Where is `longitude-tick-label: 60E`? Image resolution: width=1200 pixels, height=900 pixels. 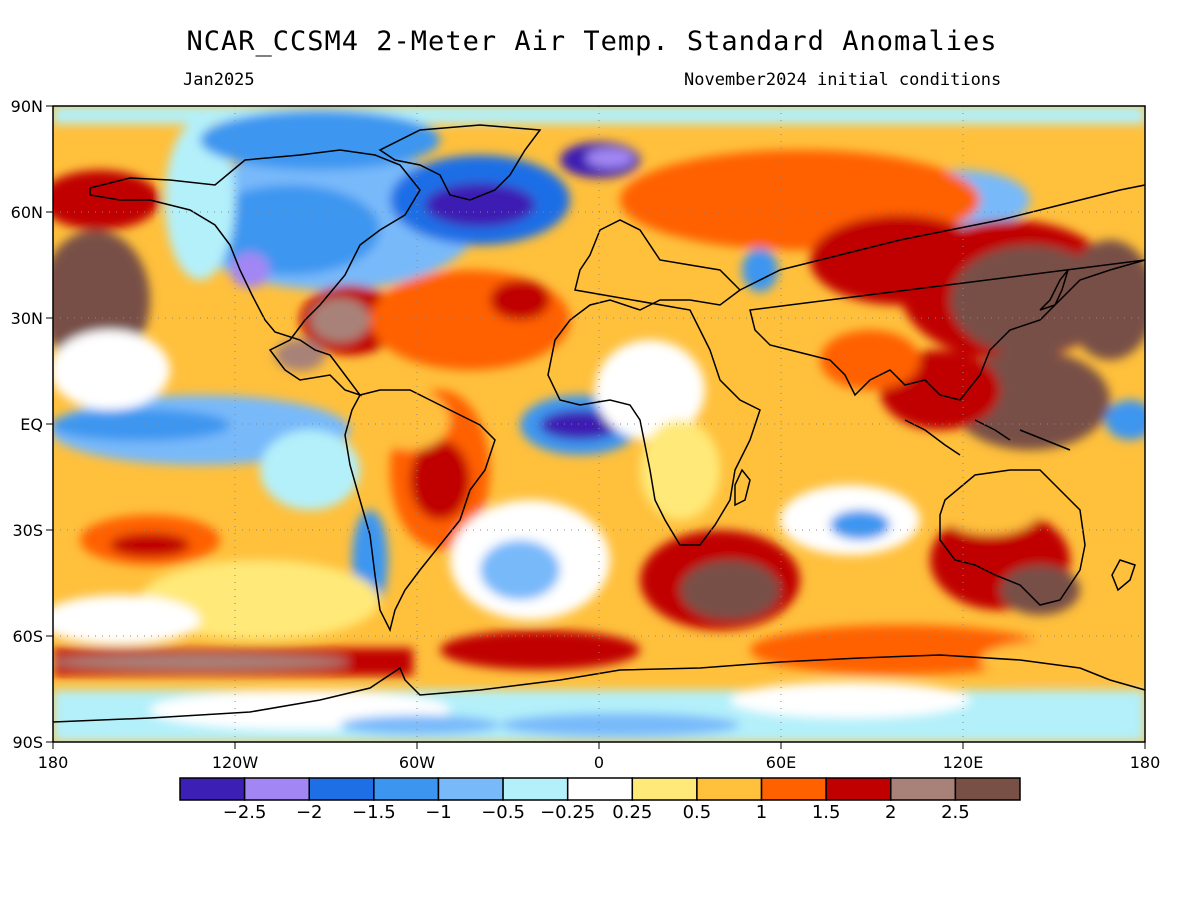 longitude-tick-label: 60E is located at coordinates (781, 762).